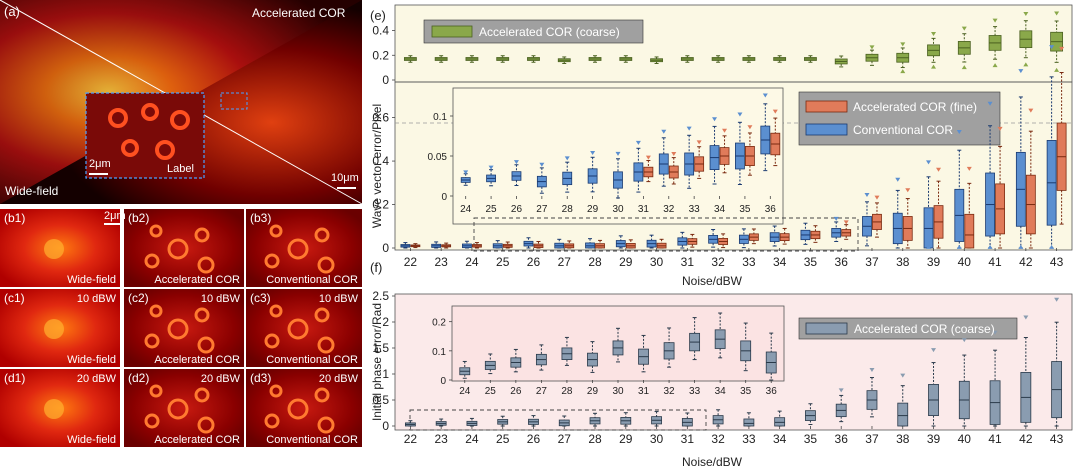  Describe the element at coordinates (378, 15) in the screenshot. I see `chart-e-tag: (e)` at that location.